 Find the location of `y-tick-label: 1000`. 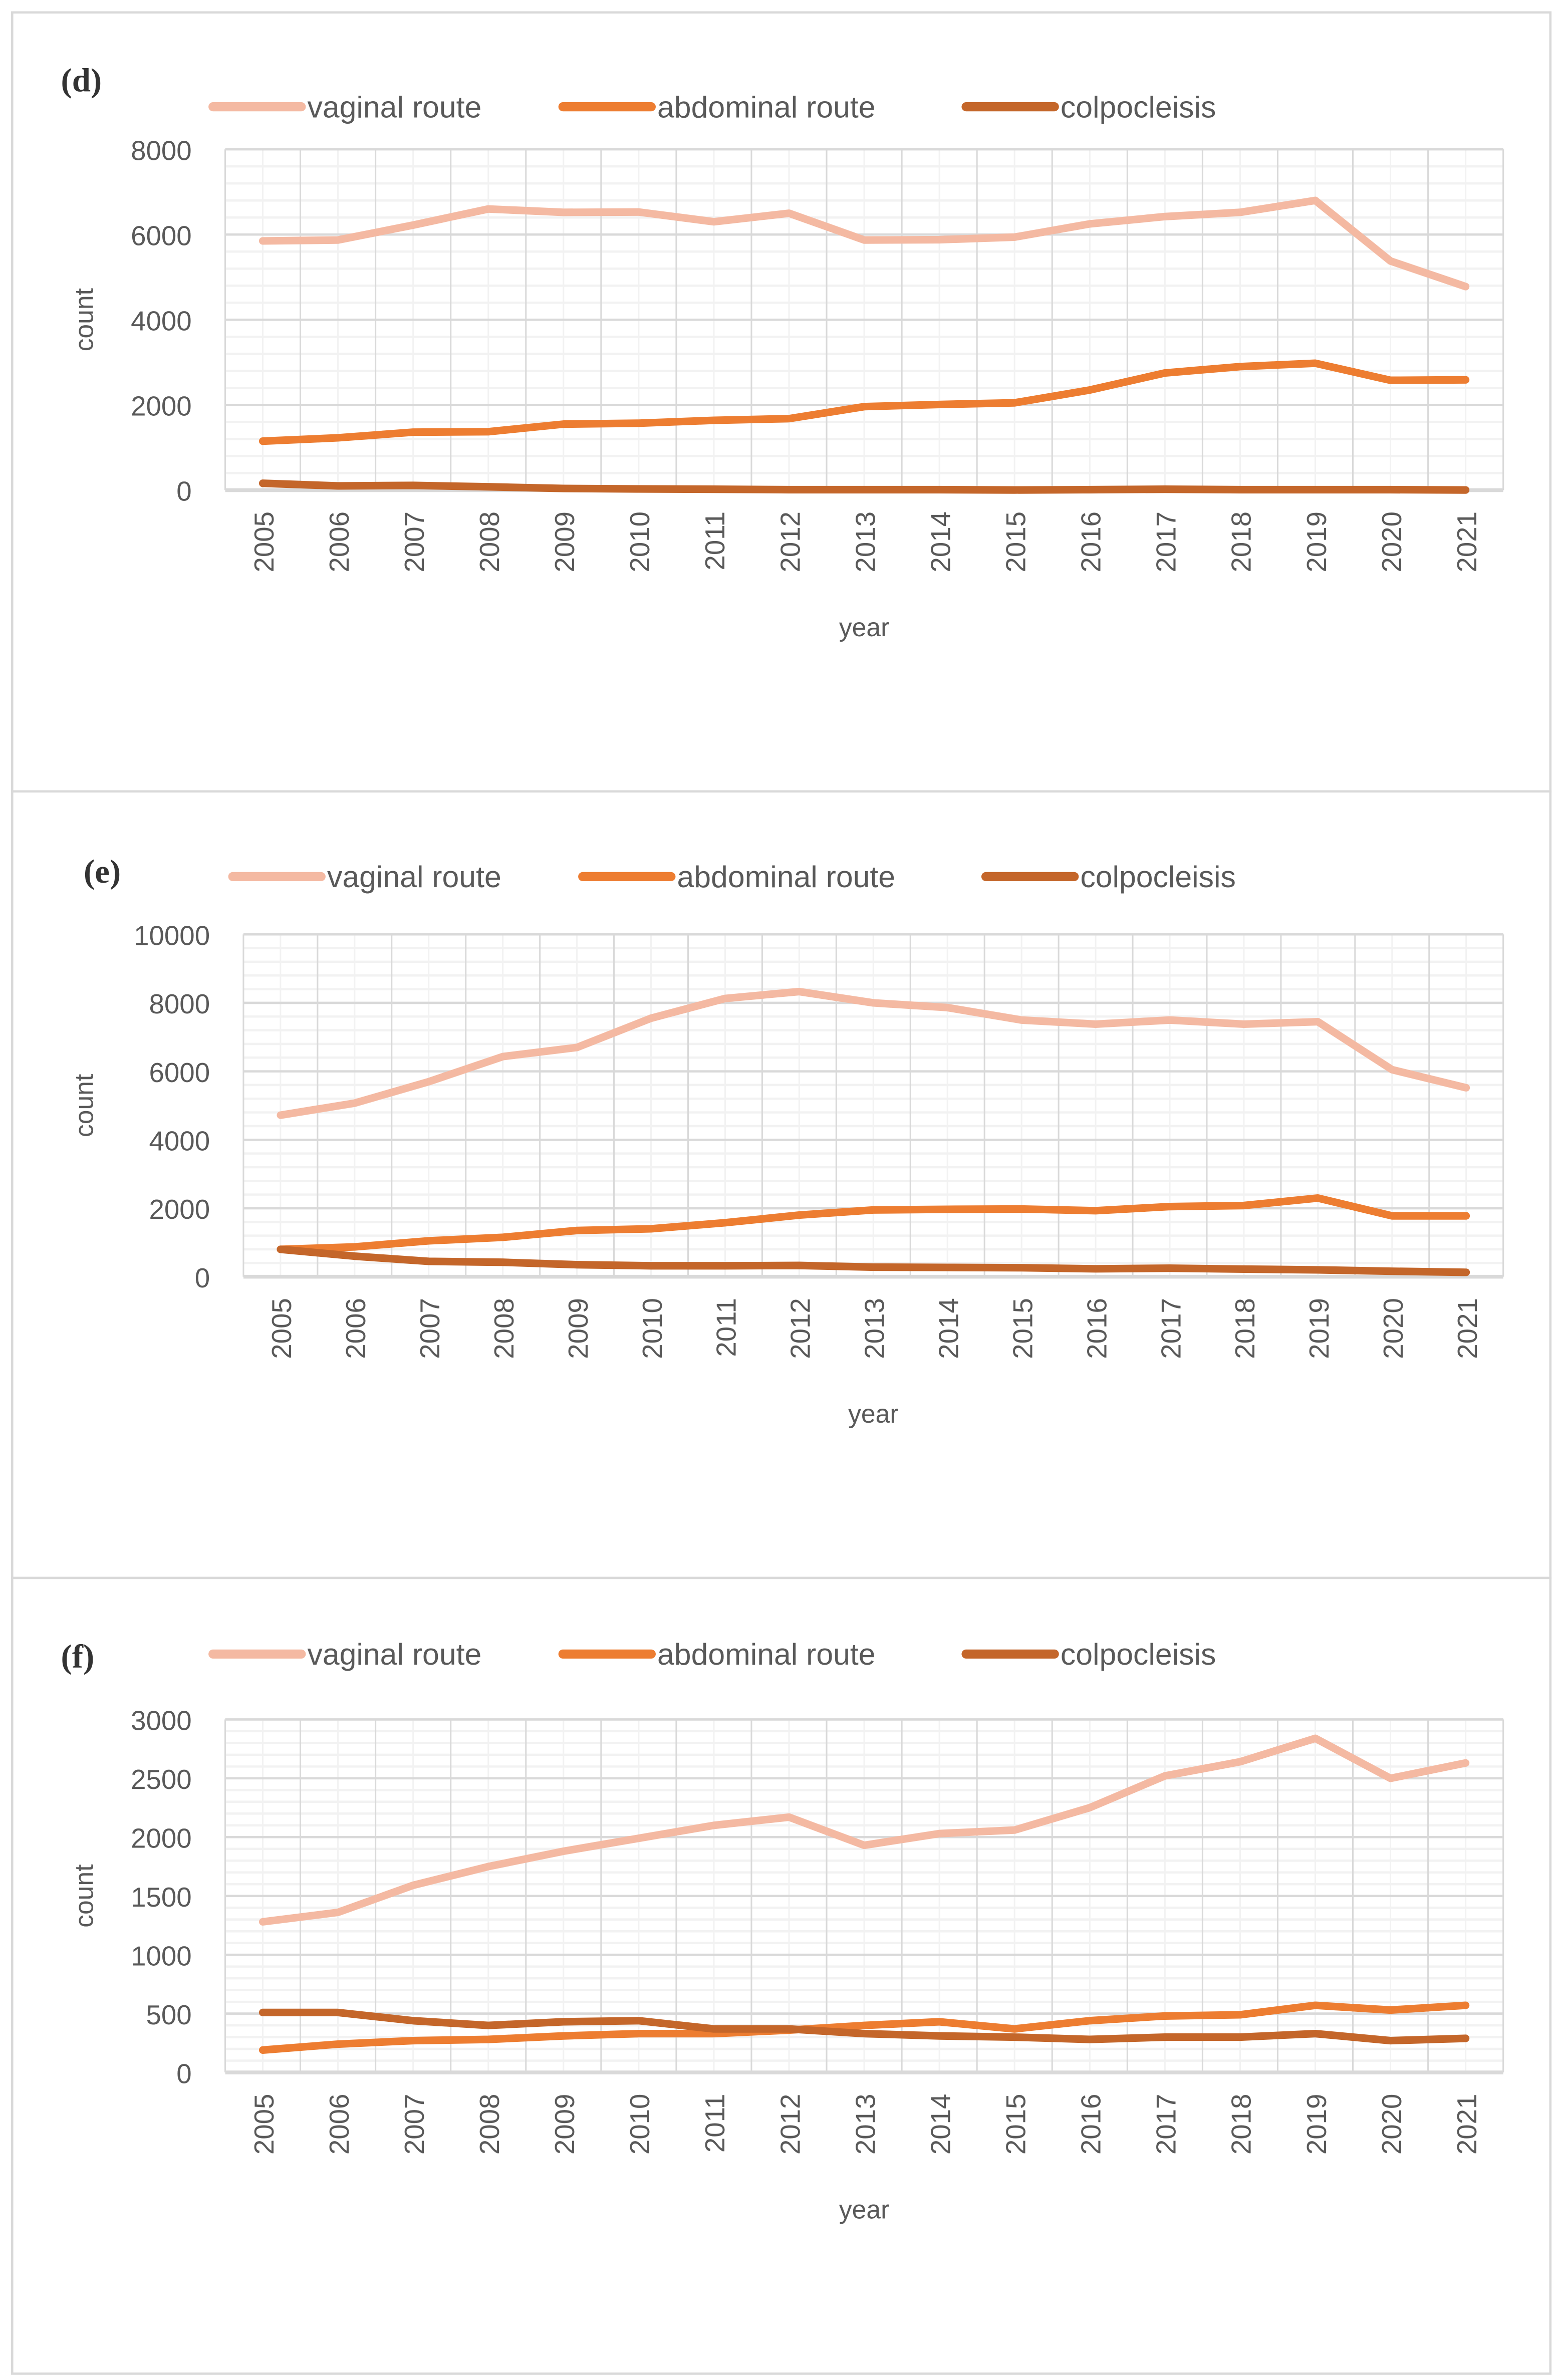

y-tick-label: 1000 is located at coordinates (161, 1956).